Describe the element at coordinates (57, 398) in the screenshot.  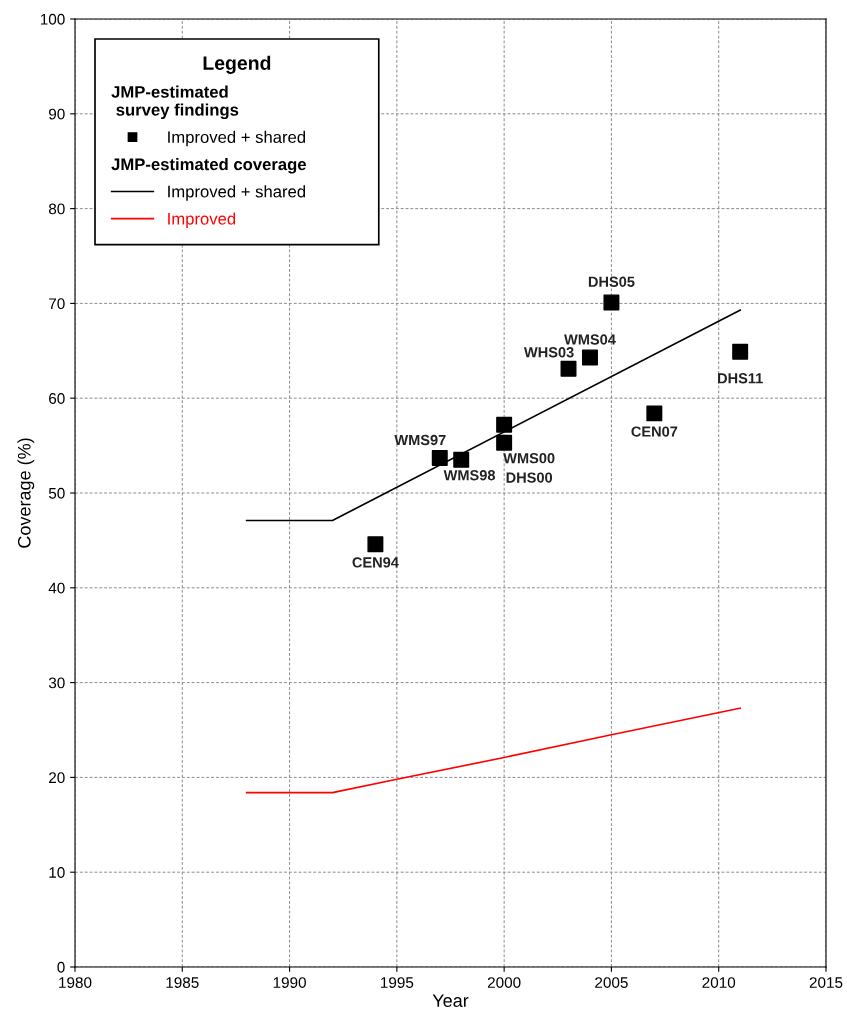
I see `y-tick-label: 60` at that location.